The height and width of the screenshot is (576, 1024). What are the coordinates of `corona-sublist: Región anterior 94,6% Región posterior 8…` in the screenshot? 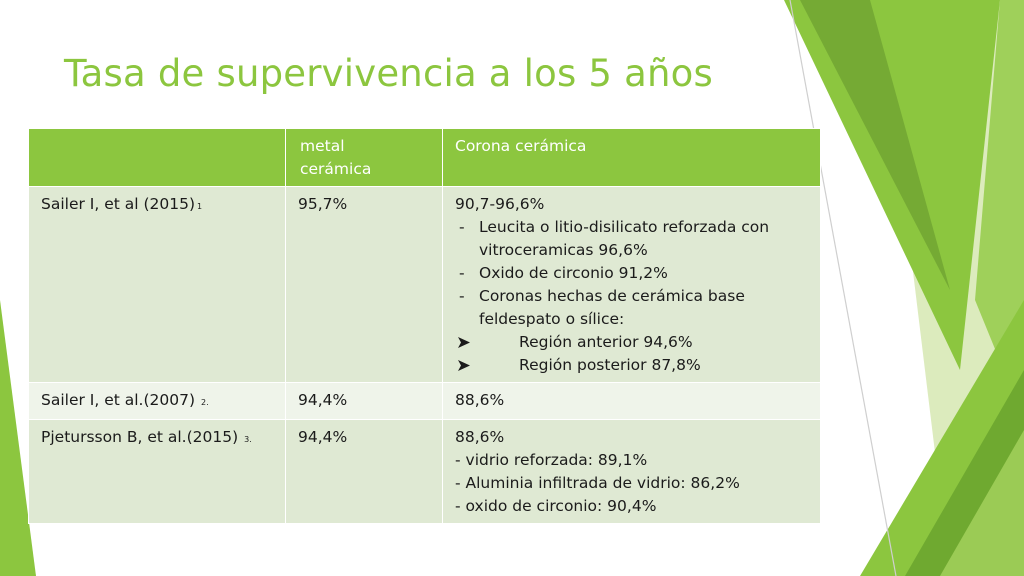 It's located at (632, 354).